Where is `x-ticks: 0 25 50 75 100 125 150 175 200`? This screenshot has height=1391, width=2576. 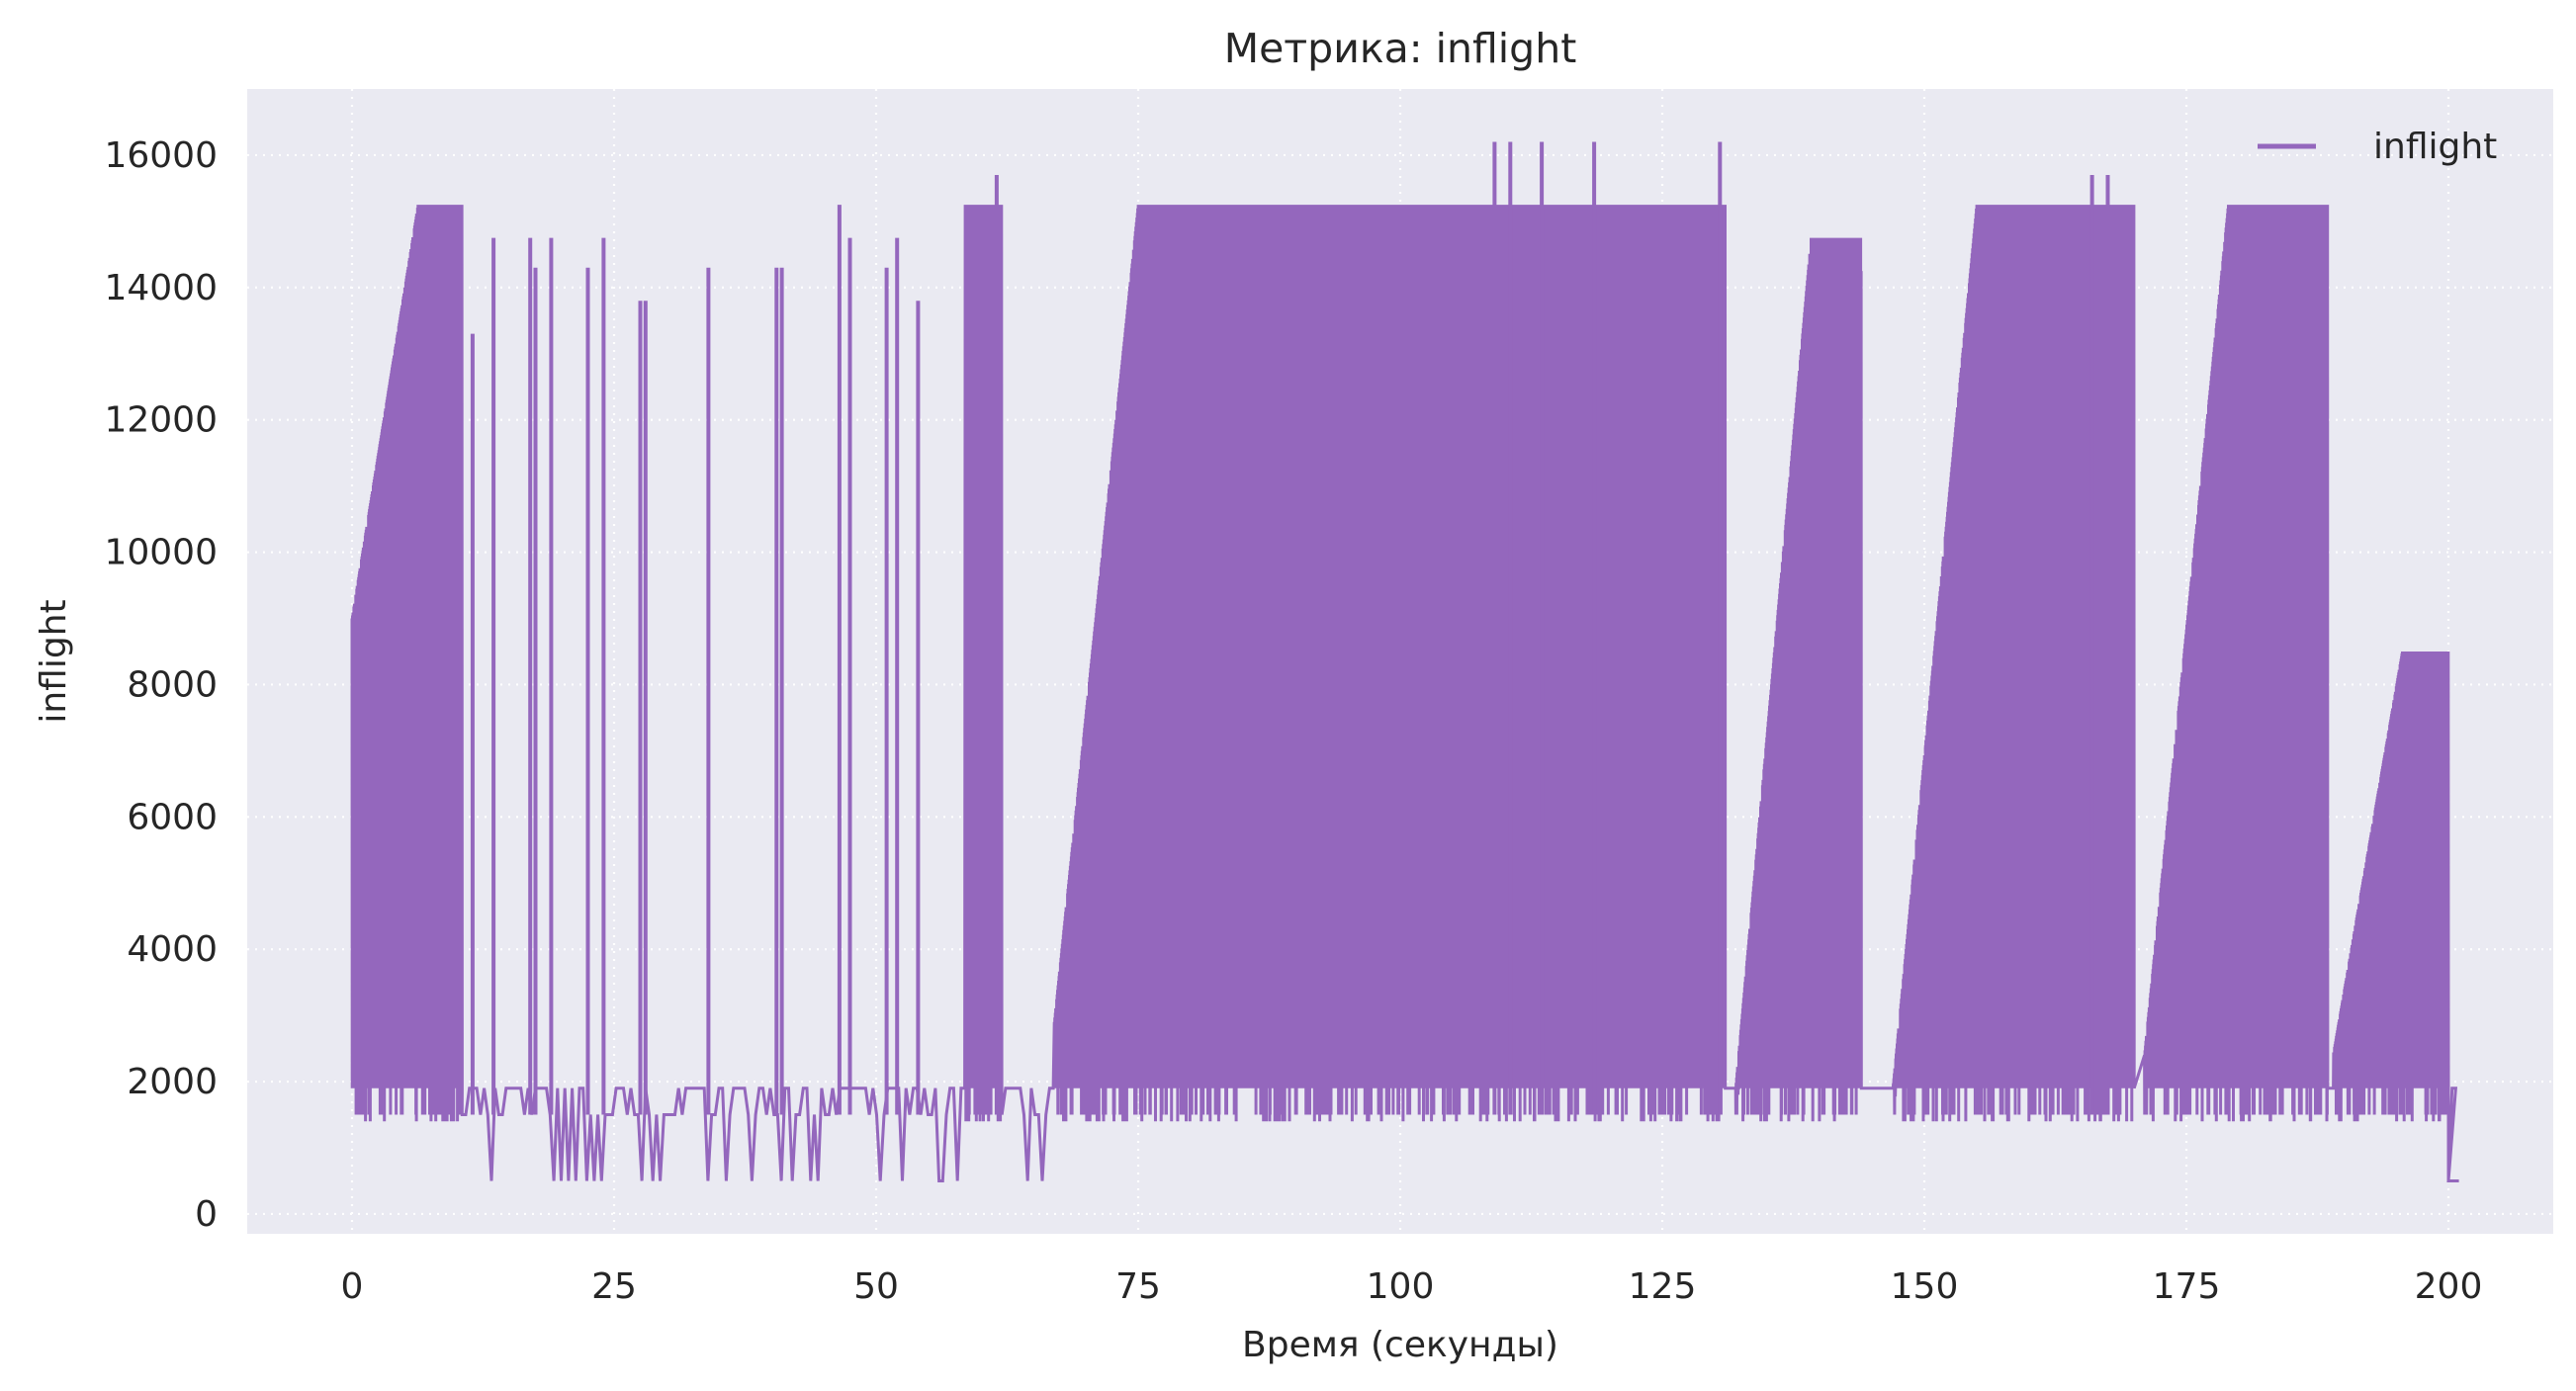
x-ticks: 0 25 50 75 100 125 150 175 200 is located at coordinates (1412, 1286).